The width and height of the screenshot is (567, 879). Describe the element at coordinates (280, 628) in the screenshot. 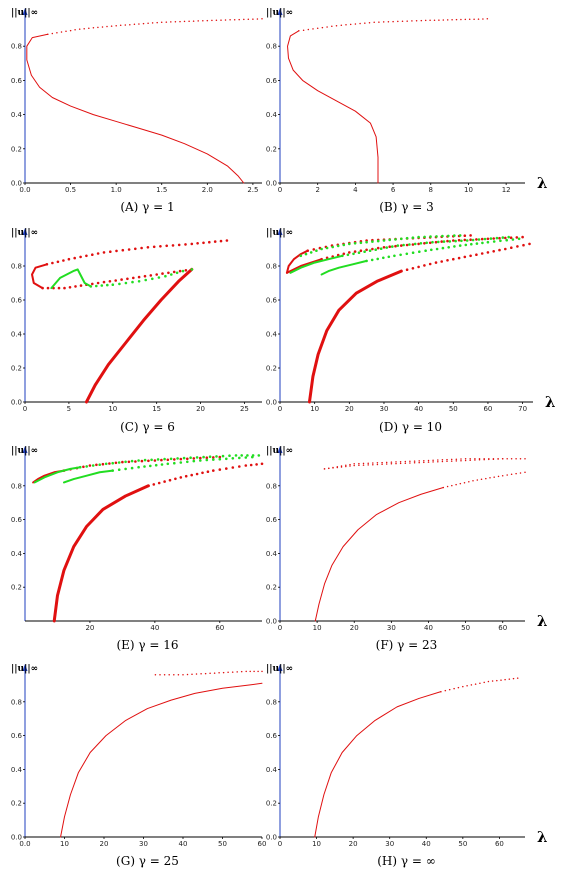

I see `x-tick-label: 0` at that location.